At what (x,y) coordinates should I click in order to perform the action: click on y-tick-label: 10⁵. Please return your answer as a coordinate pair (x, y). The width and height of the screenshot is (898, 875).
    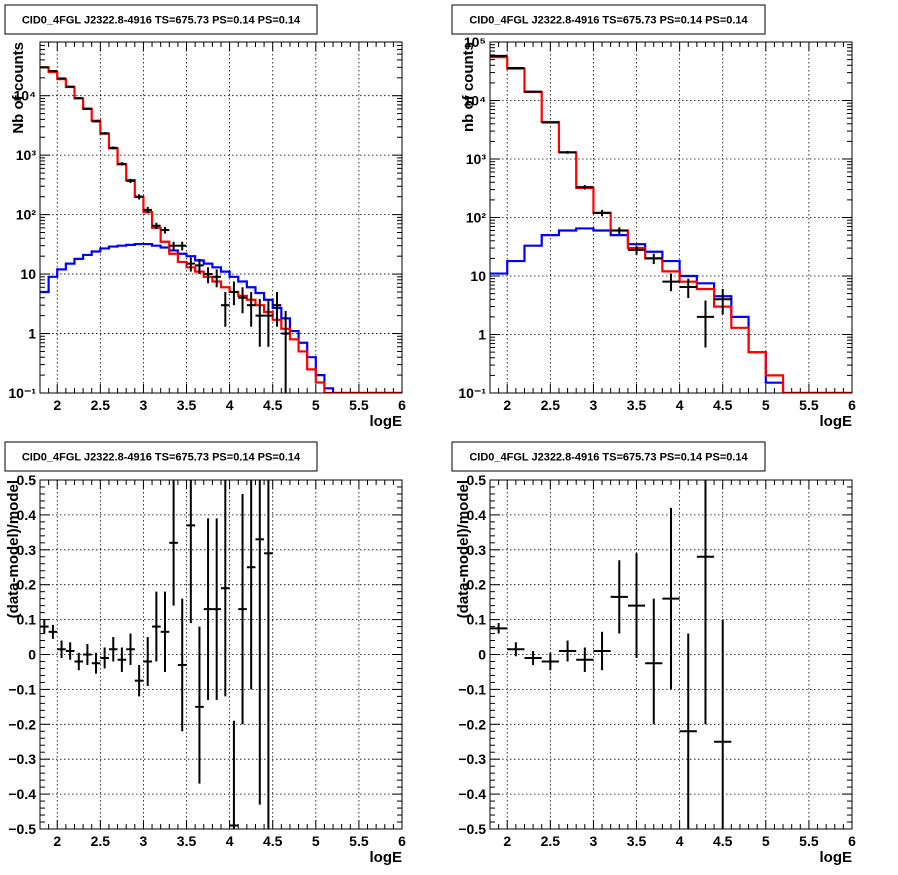
    Looking at the image, I should click on (475, 42).